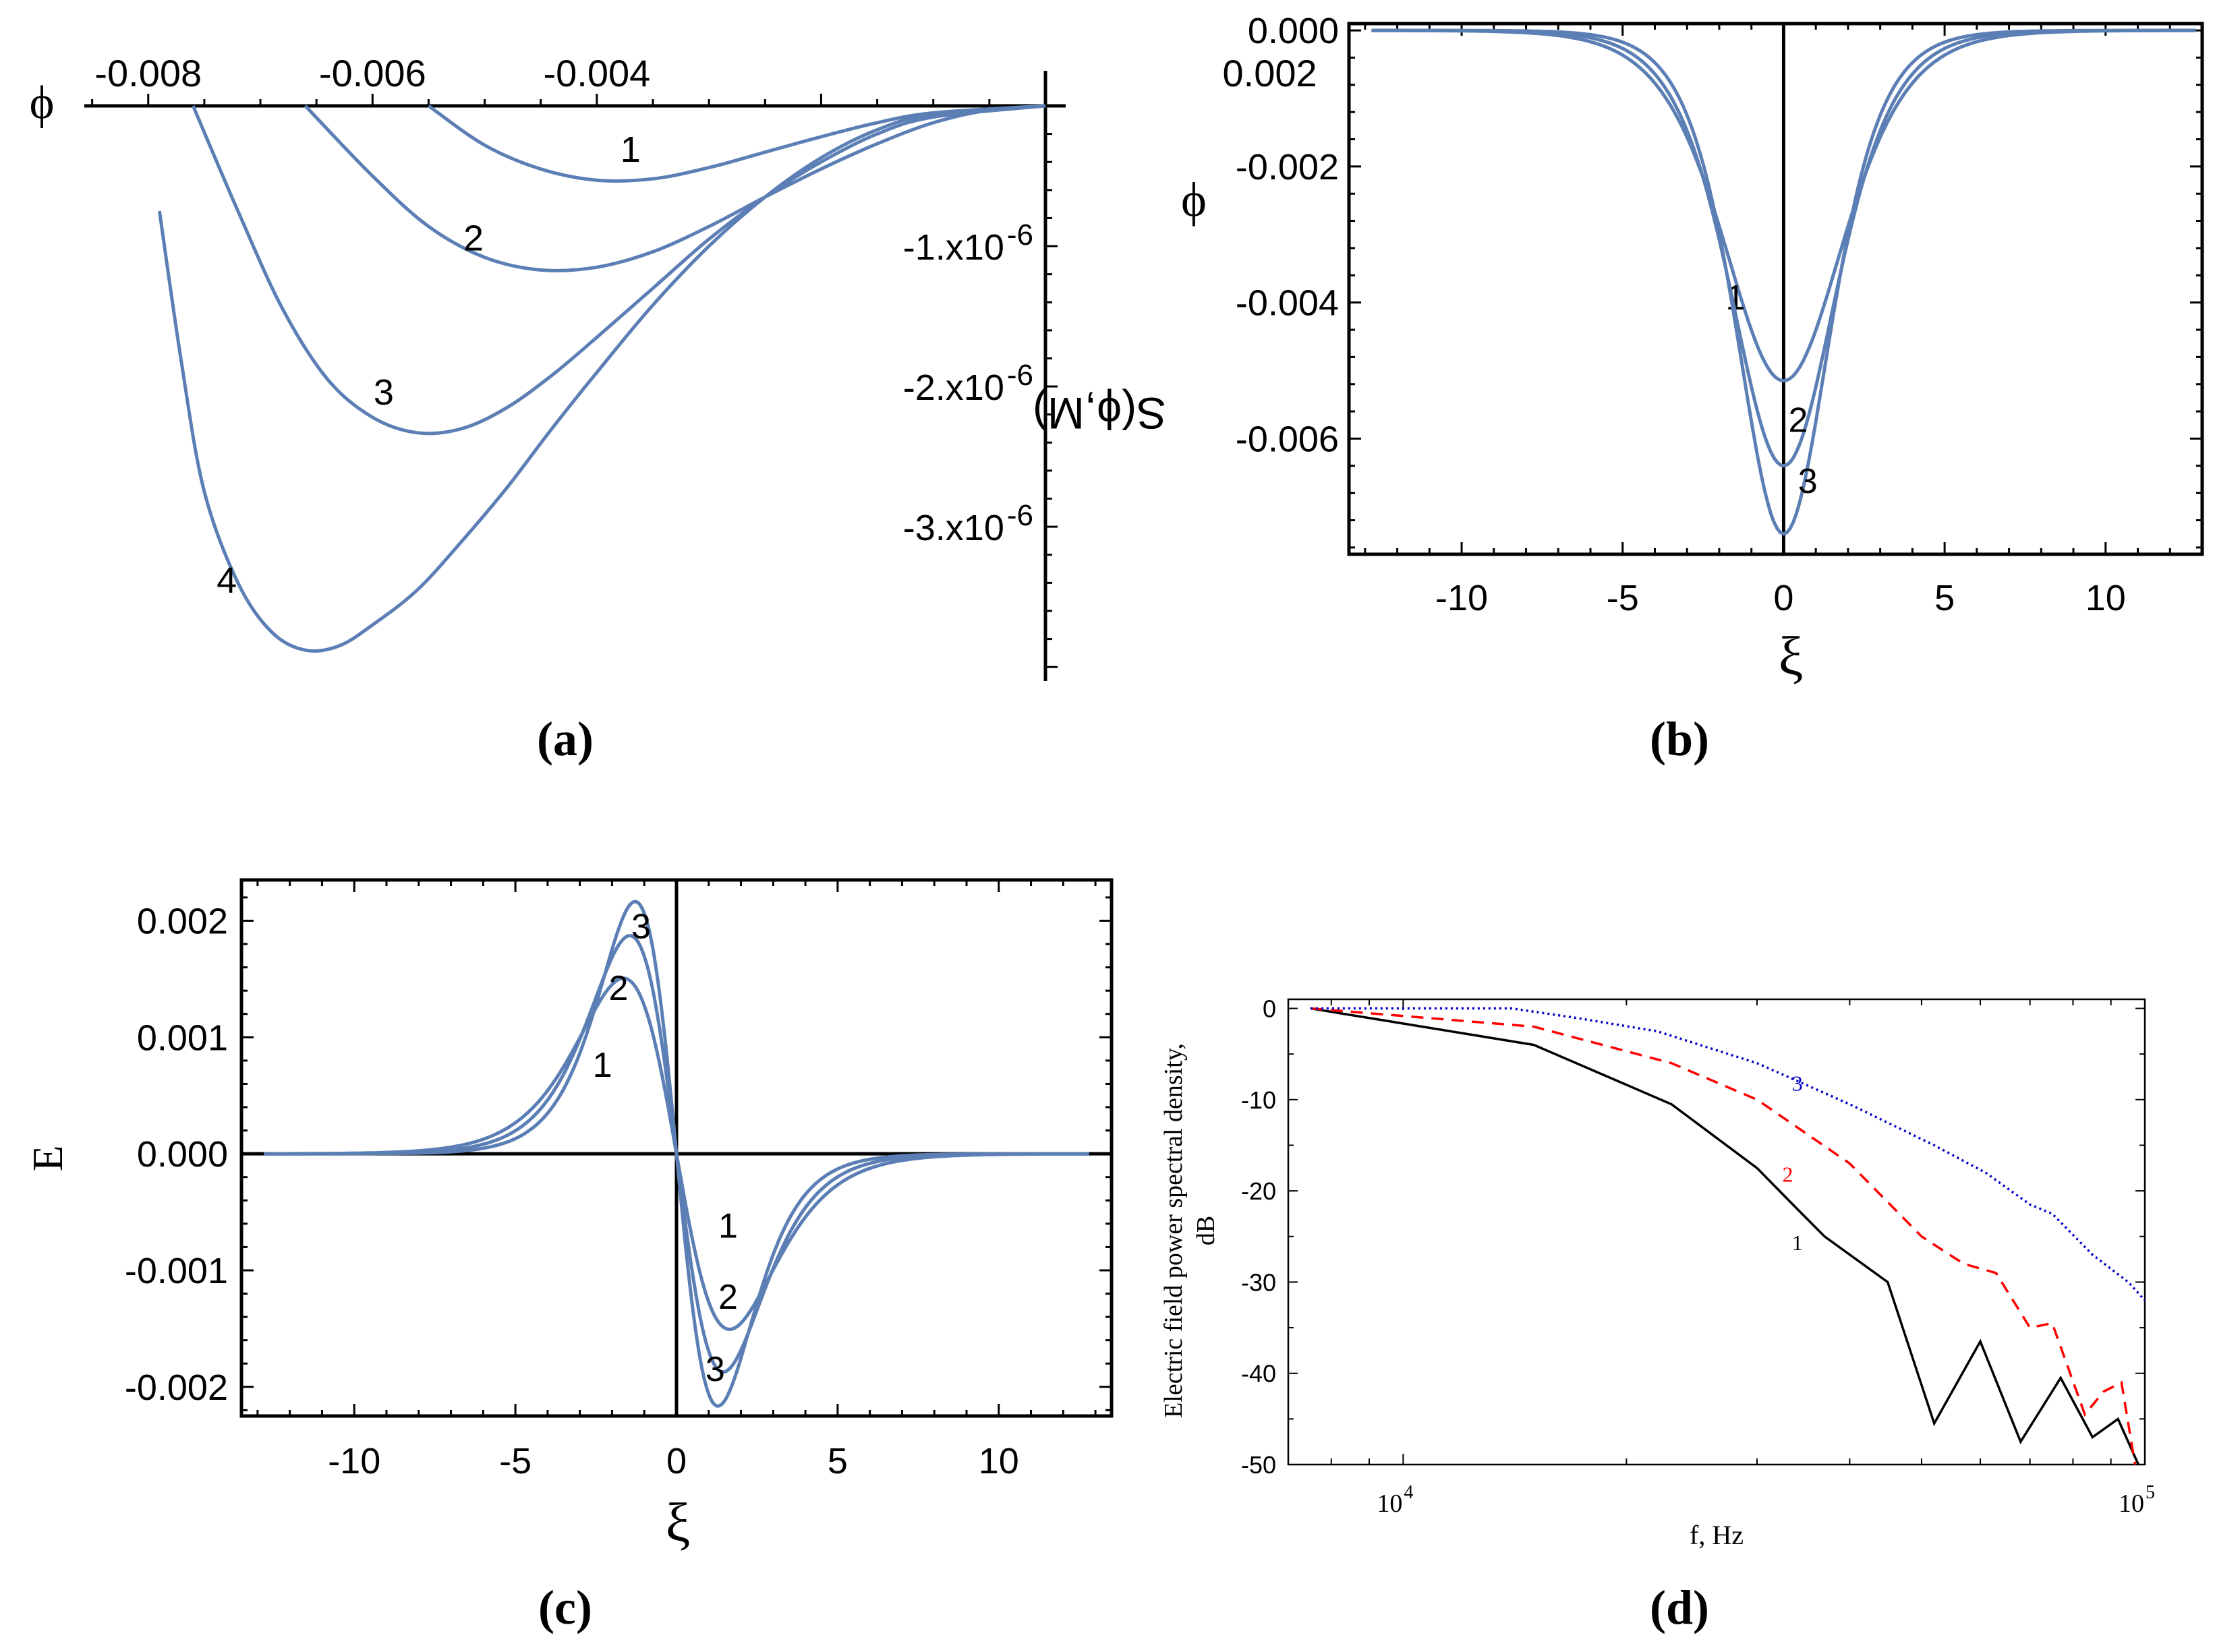  I want to click on a-series-4-line, so click(602, 378).